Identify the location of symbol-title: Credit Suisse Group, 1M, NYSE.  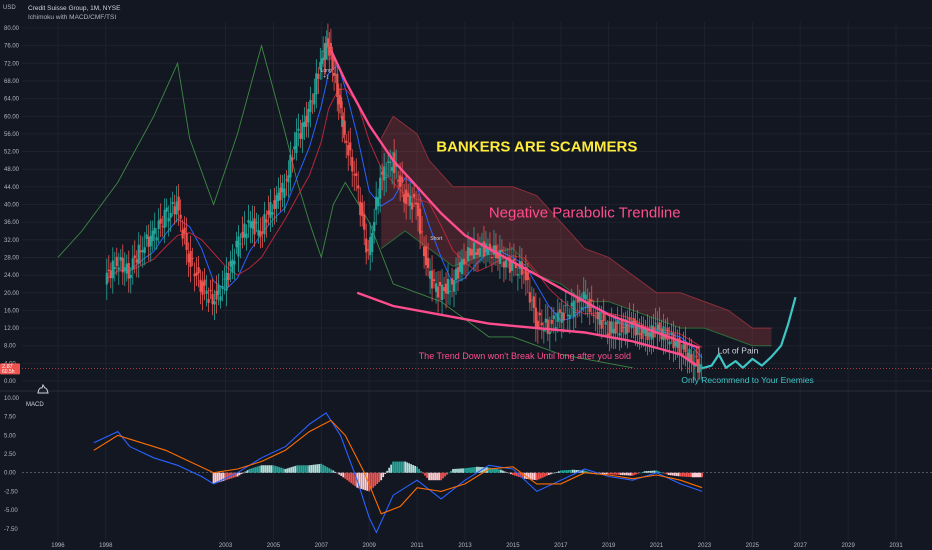
(74, 8).